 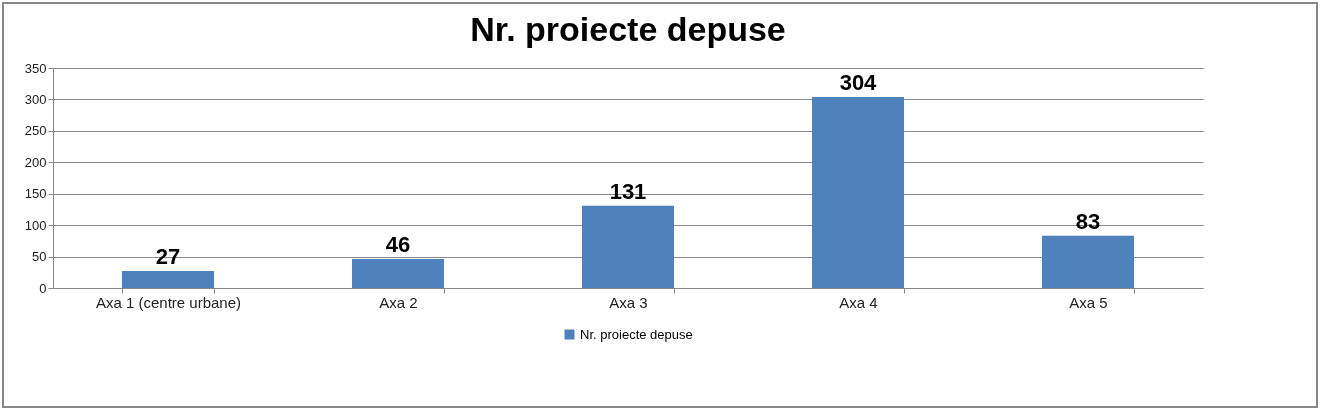 I want to click on y-tick-label: 150, so click(x=35, y=194).